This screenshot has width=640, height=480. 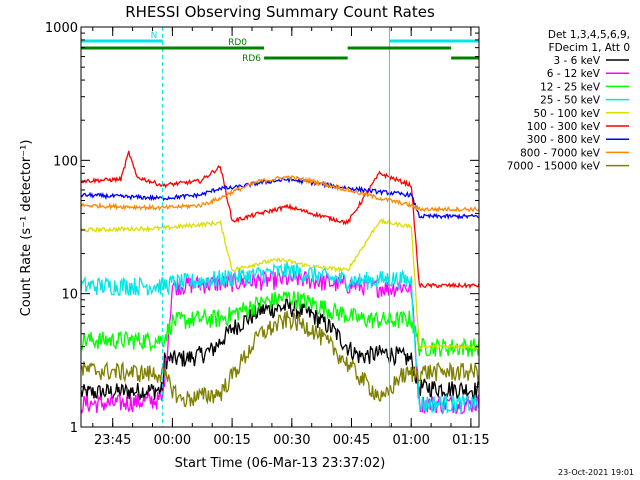 What do you see at coordinates (61, 28) in the screenshot?
I see `y-tick-label: 1000` at bounding box center [61, 28].